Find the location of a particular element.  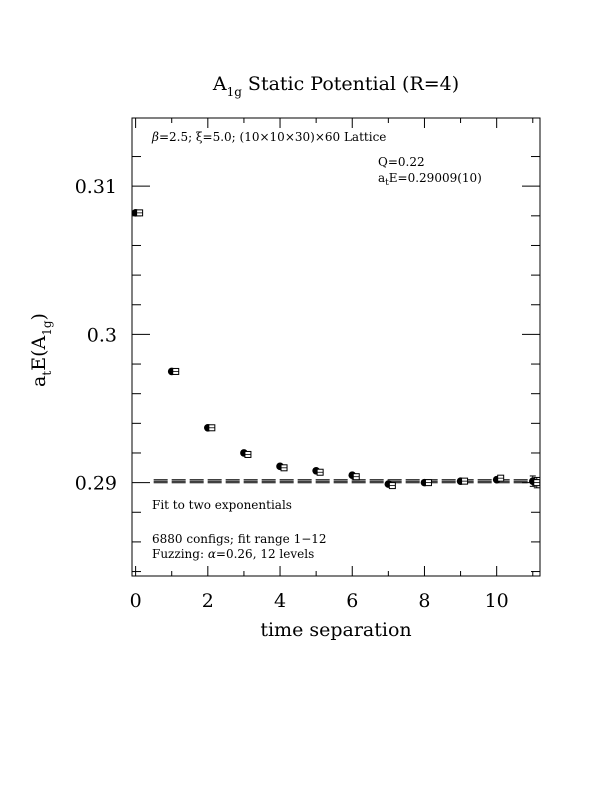

x-axis-label: time separation is located at coordinates (335, 630).